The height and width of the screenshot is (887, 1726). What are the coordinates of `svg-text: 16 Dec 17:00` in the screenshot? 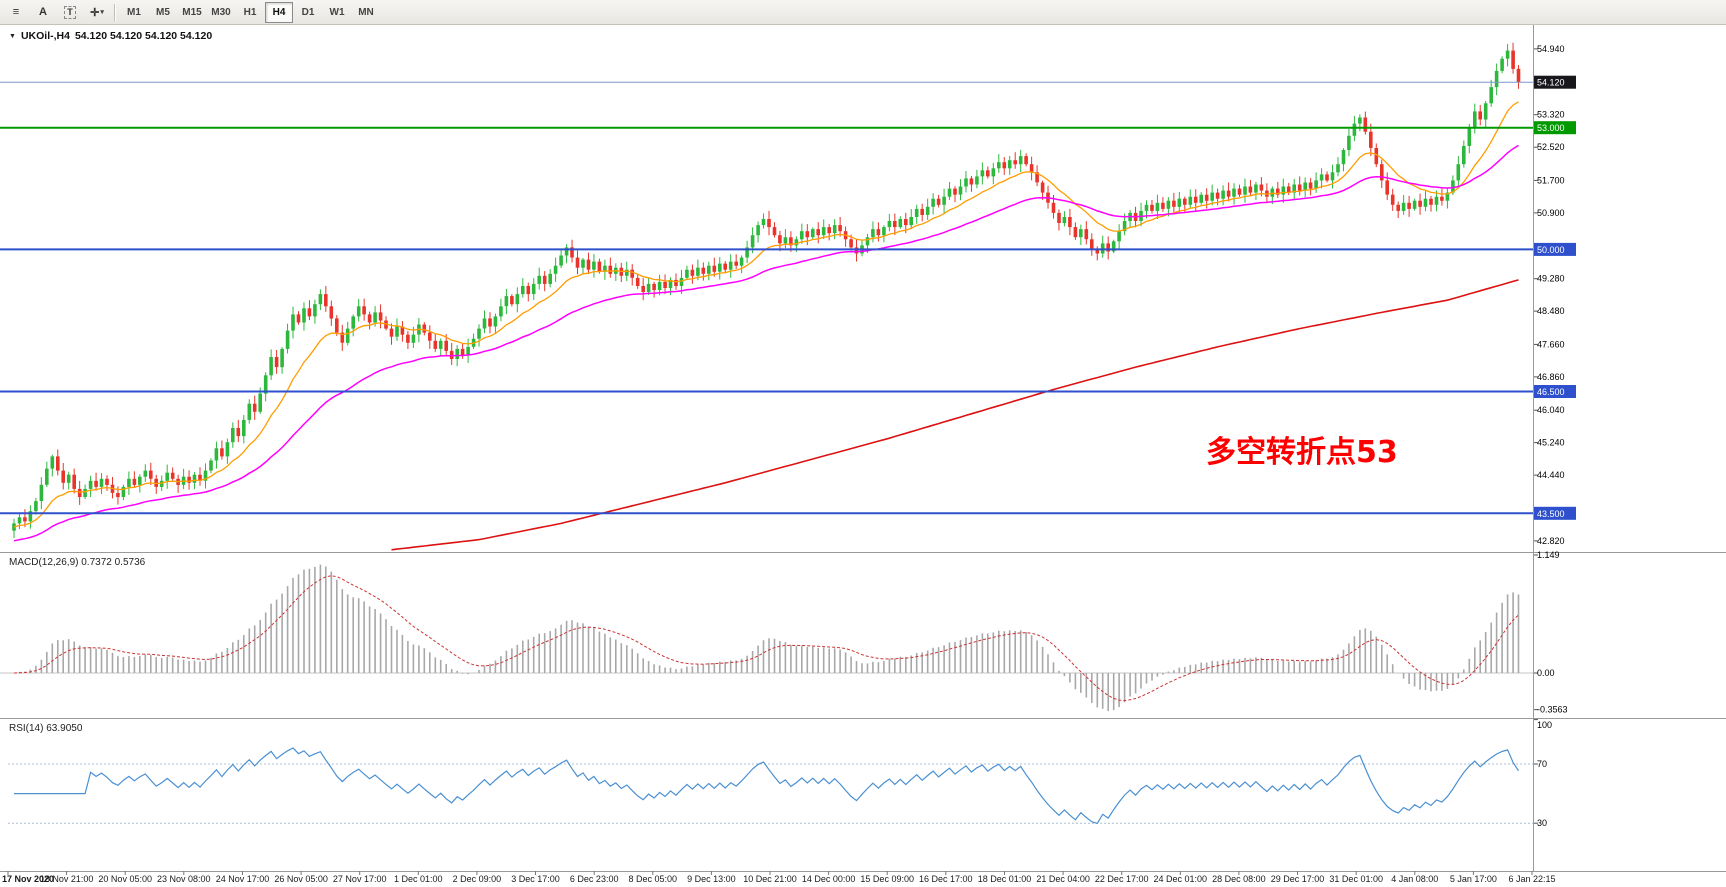 It's located at (946, 879).